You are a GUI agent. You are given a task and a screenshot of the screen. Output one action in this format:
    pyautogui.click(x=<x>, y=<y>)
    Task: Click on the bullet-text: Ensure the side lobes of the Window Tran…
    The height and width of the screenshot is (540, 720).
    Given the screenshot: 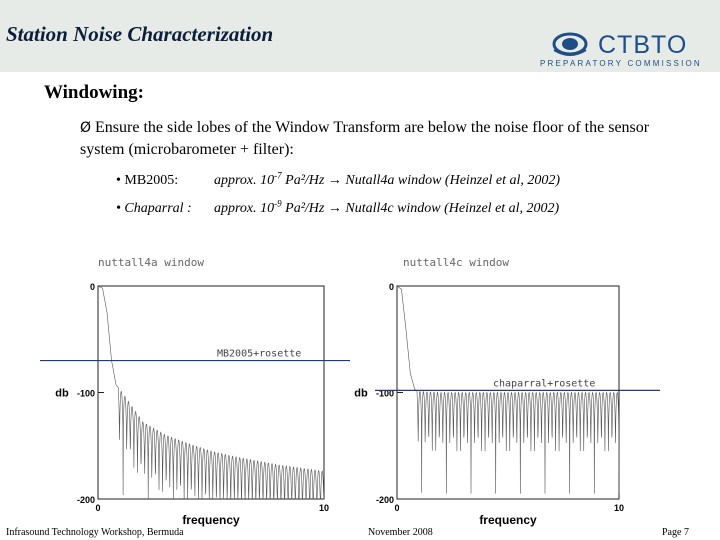 What is the action you would take?
    pyautogui.click(x=365, y=138)
    